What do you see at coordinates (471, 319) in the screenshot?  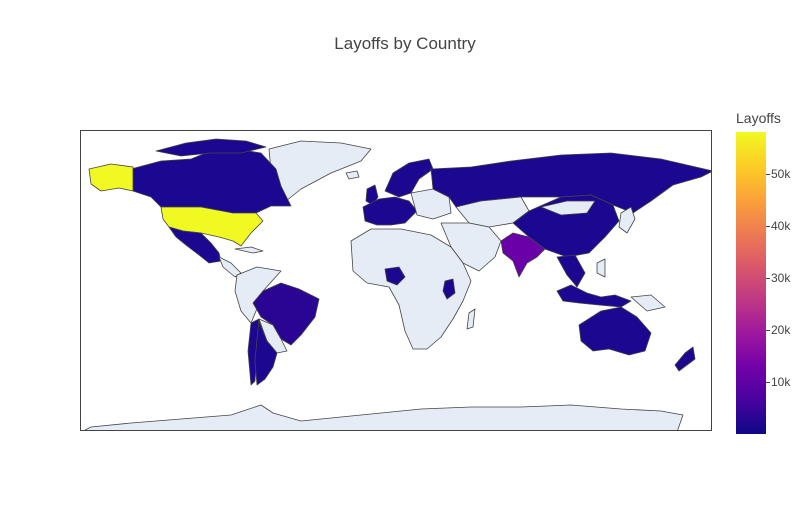 I see `madagascar` at bounding box center [471, 319].